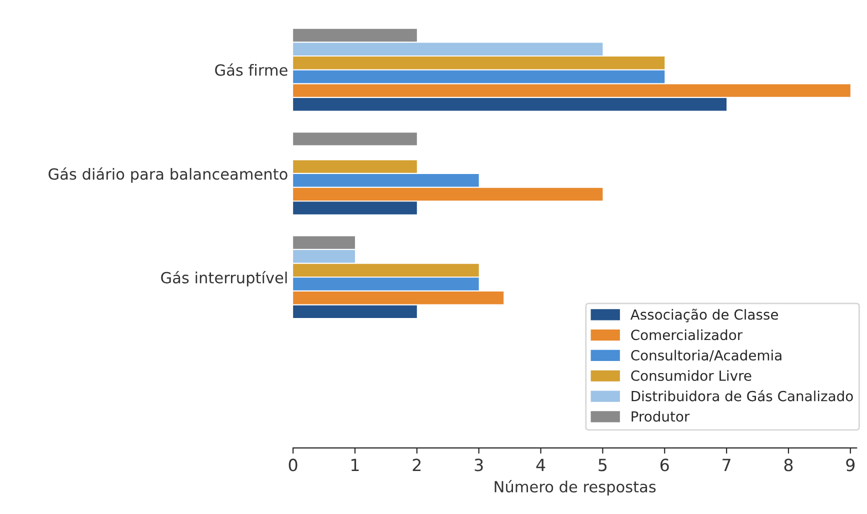  I want to click on x-tick-label: 8, so click(788, 465).